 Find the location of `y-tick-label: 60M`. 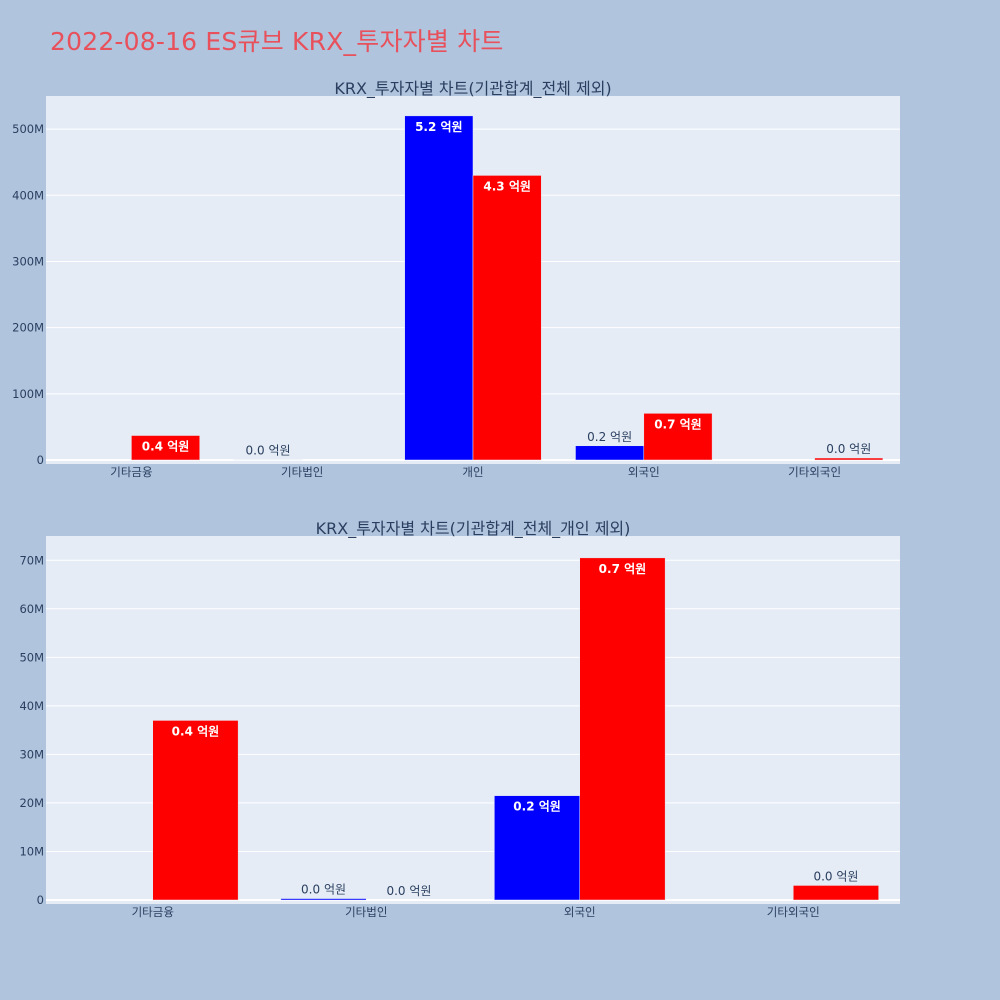

y-tick-label: 60M is located at coordinates (31, 609).